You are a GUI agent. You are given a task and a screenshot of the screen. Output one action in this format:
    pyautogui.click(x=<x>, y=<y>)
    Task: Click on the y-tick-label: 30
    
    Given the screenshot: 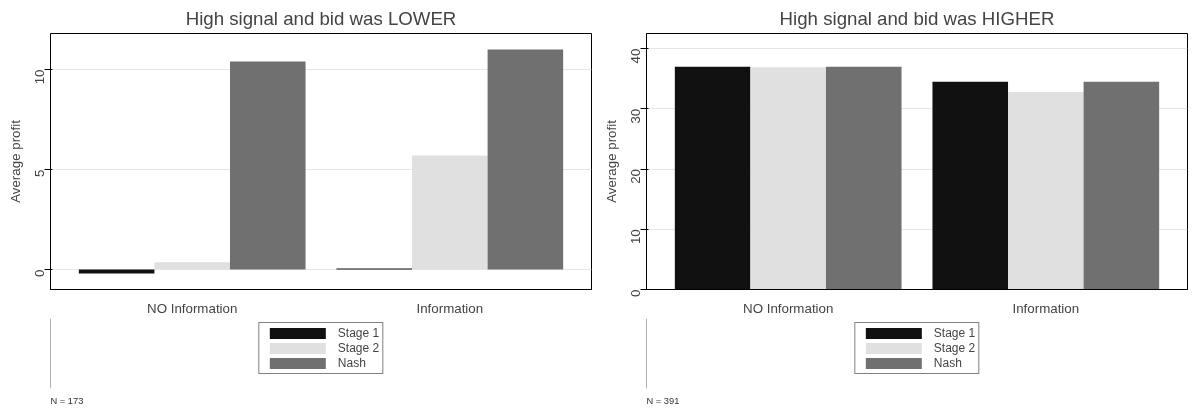 What is the action you would take?
    pyautogui.click(x=635, y=116)
    